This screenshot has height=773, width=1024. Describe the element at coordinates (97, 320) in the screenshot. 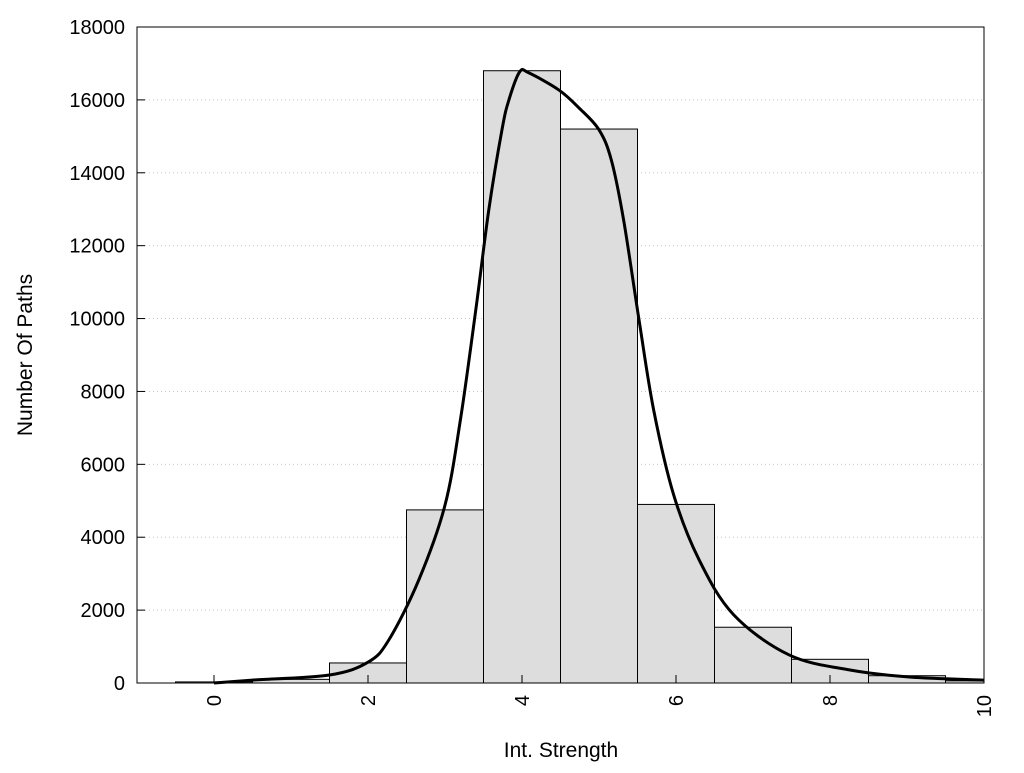

I see `y-tick-label: 10000` at that location.